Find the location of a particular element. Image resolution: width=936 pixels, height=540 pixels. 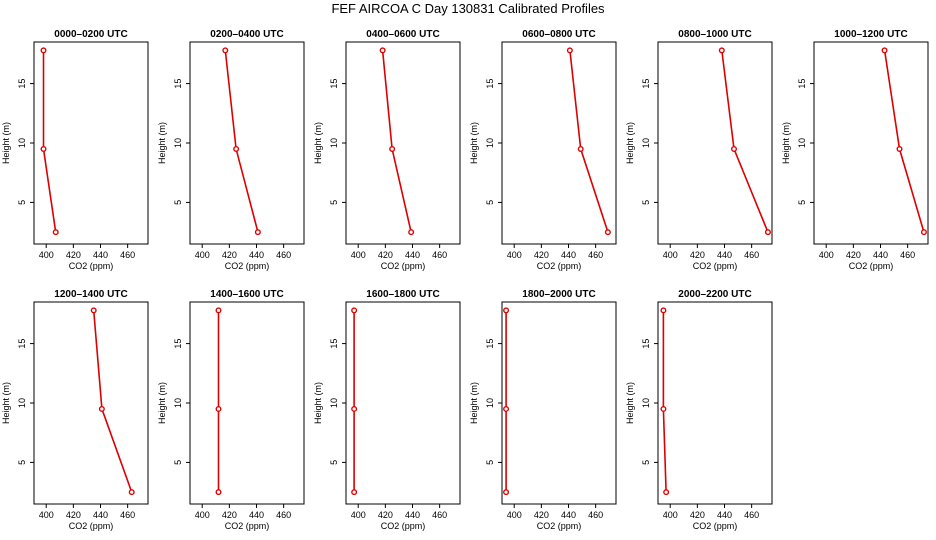

panel-title: 1600–1800 UTC is located at coordinates (402, 294).